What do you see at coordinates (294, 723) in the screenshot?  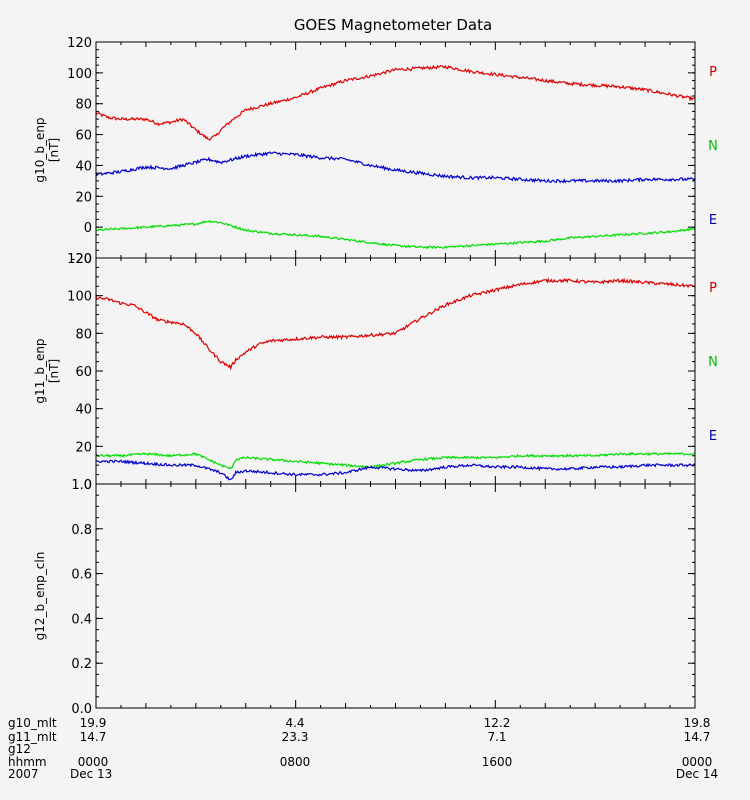 I see `footer-value: 4.4` at bounding box center [294, 723].